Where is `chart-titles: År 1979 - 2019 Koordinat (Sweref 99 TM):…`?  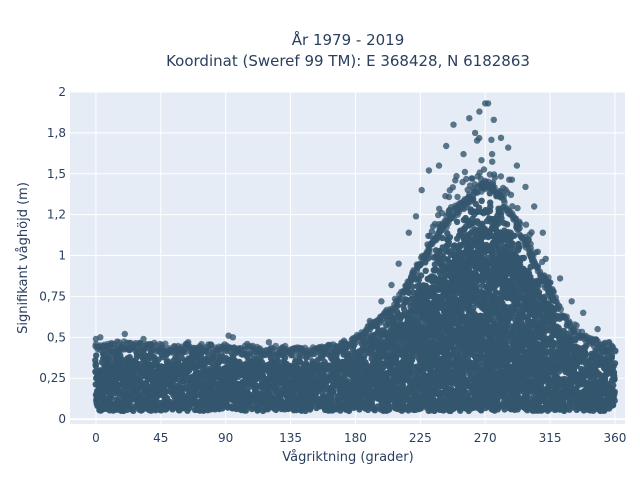 chart-titles: År 1979 - 2019 Koordinat (Sweref 99 TM):… is located at coordinates (348, 50).